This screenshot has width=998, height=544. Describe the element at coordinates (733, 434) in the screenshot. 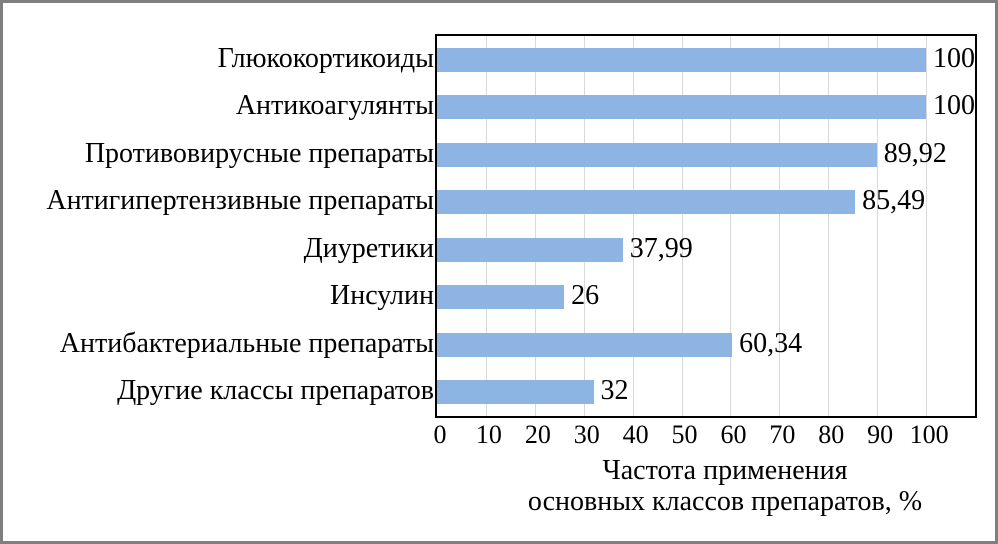

I see `x-tick-label: 60` at that location.